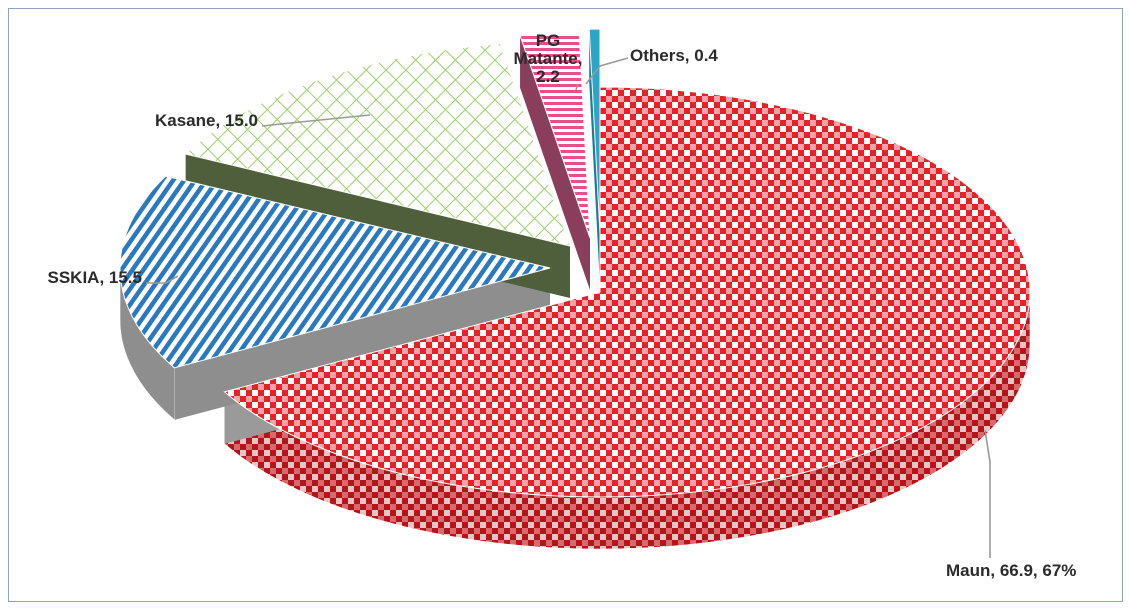 Image resolution: width=1129 pixels, height=608 pixels. I want to click on slice-pg-matante, so click(555, 135).